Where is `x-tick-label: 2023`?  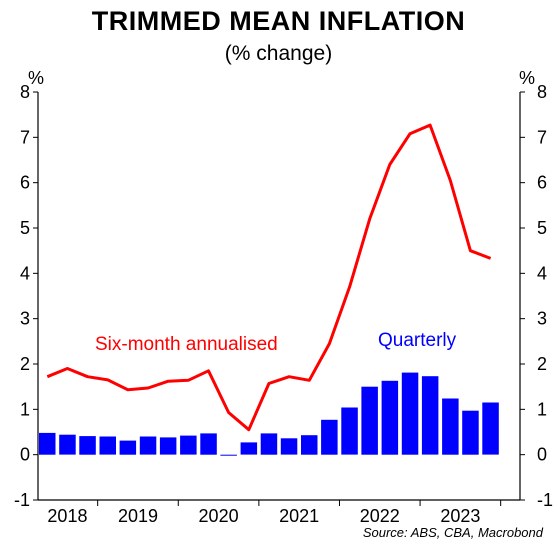 x-tick-label: 2023 is located at coordinates (460, 516).